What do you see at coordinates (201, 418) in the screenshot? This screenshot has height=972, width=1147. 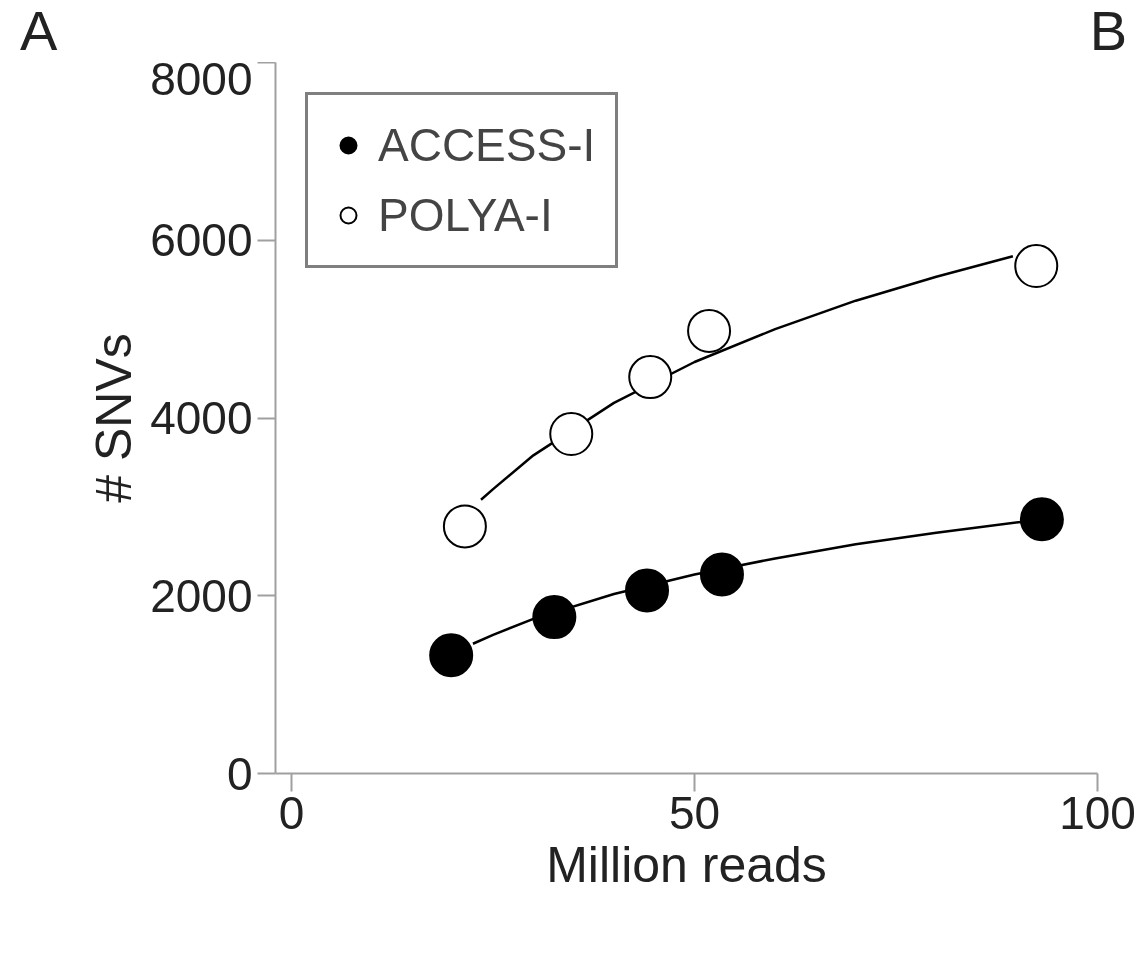 I see `y-tick-label: 4000` at bounding box center [201, 418].